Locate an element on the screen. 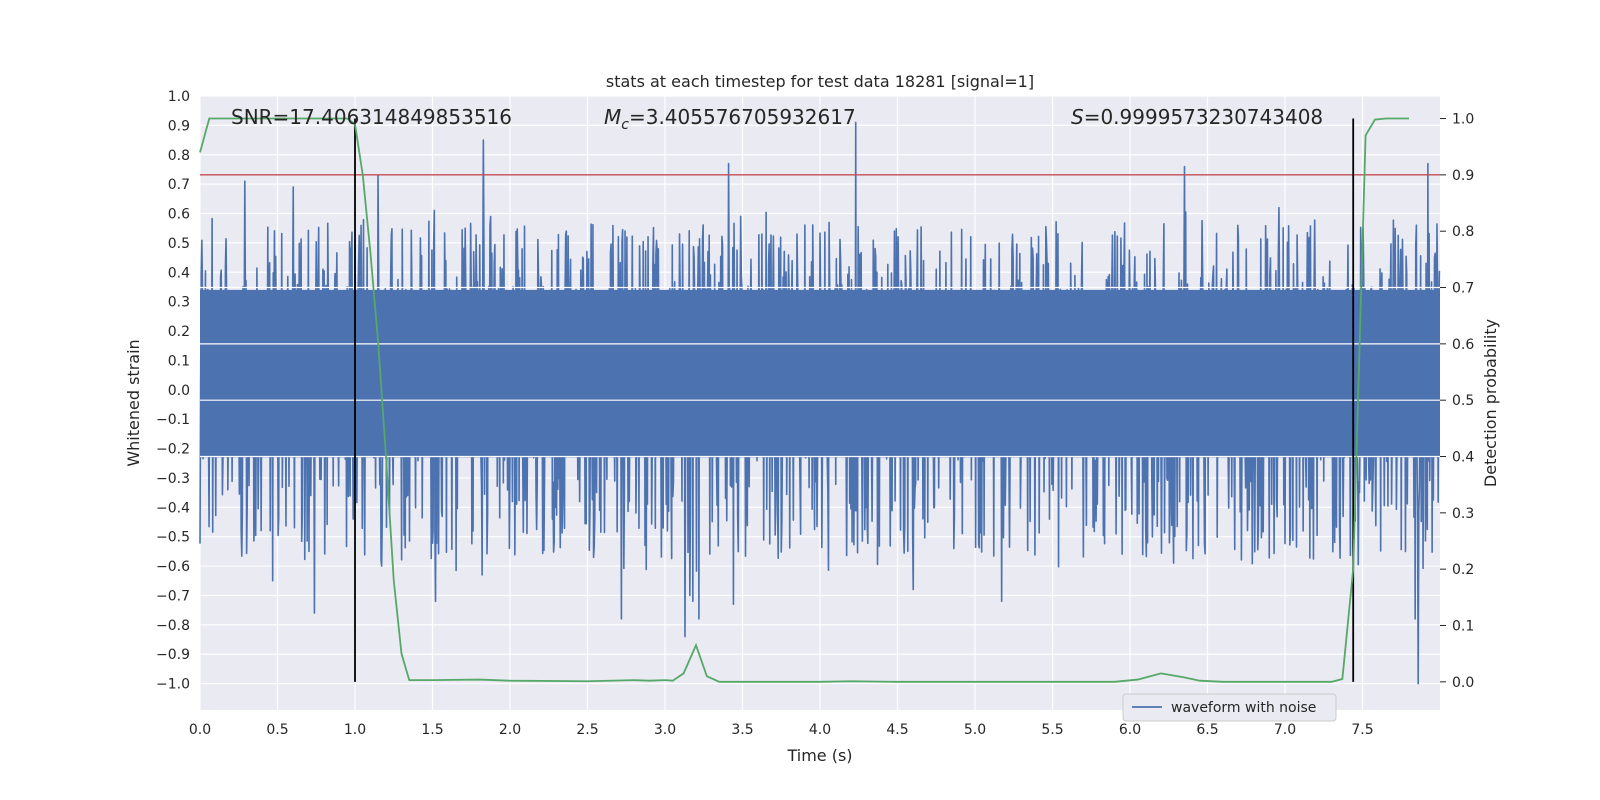 The height and width of the screenshot is (800, 1600). x-tick-label: 6.0 is located at coordinates (1130, 730).